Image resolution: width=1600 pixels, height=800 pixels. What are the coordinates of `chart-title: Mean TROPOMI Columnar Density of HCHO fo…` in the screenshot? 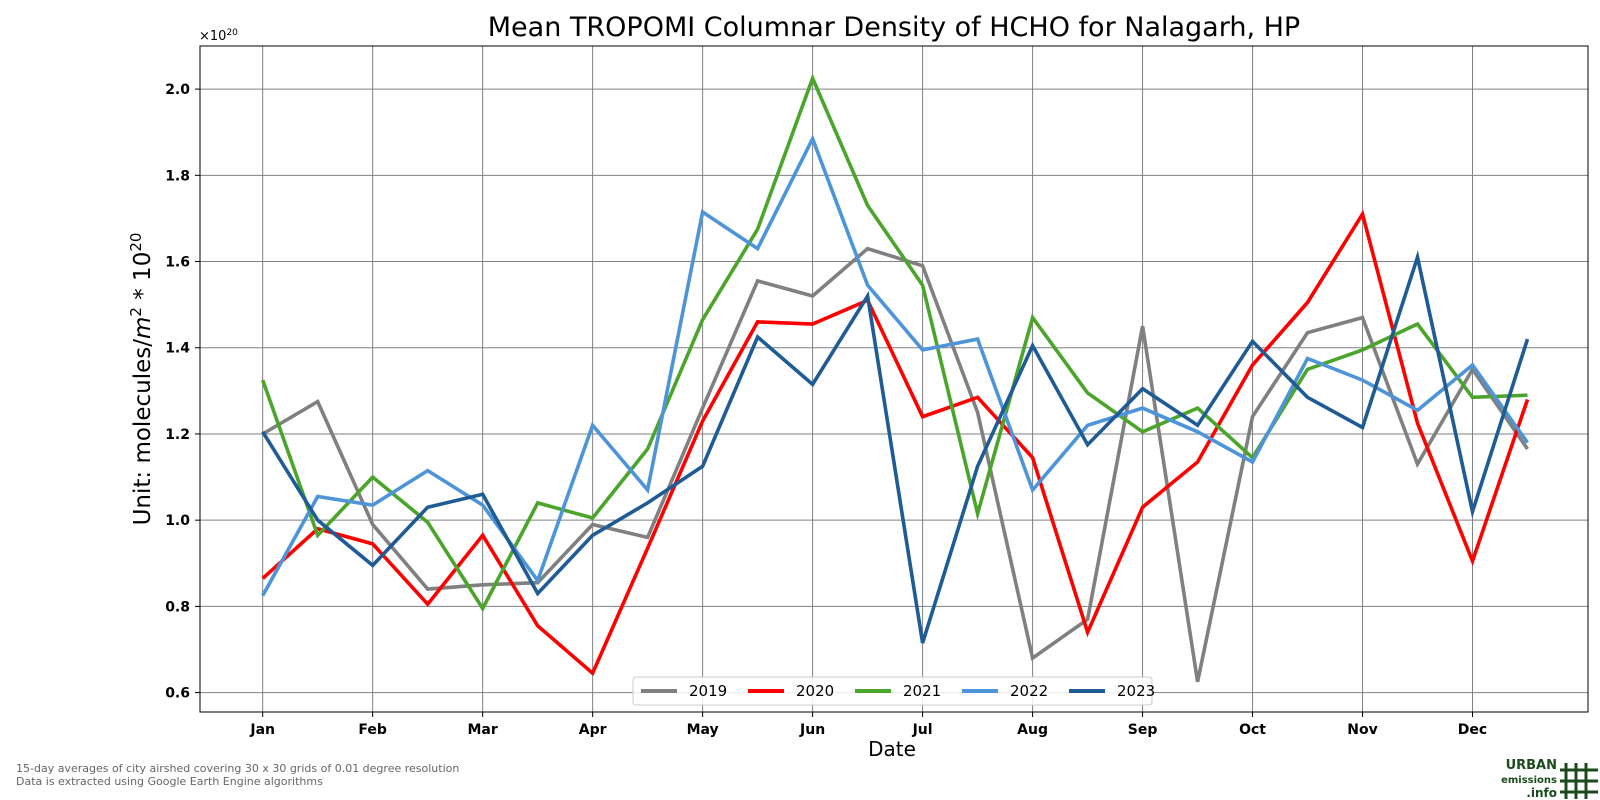 It's located at (894, 27).